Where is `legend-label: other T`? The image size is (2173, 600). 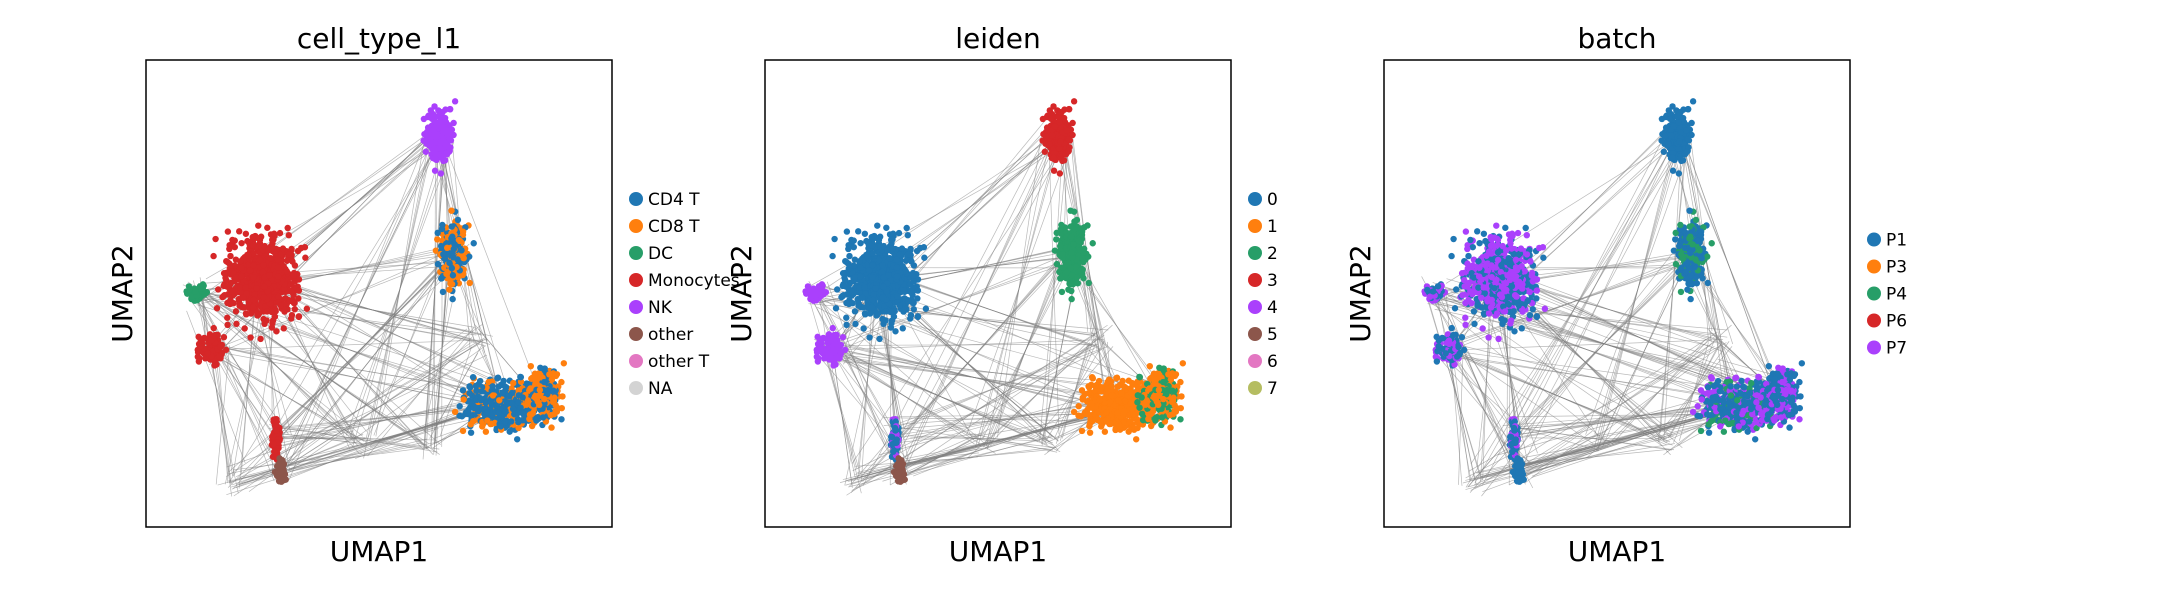
legend-label: other T is located at coordinates (679, 362).